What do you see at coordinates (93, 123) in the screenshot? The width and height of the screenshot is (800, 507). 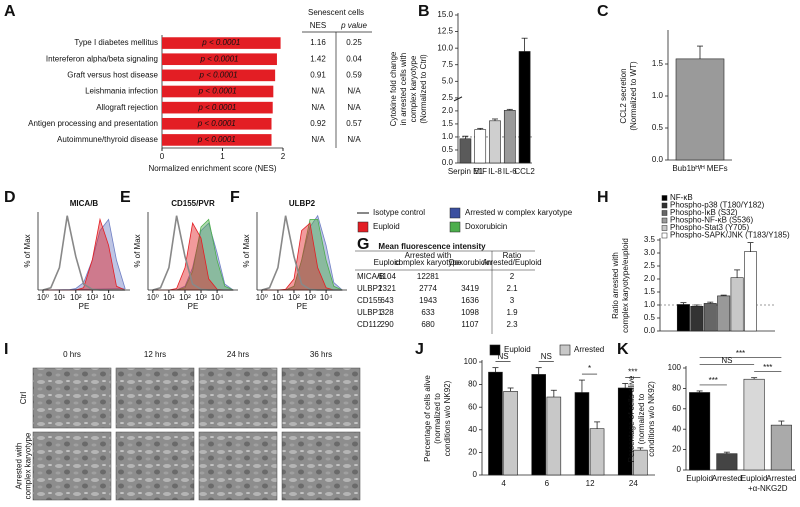 I see `category-label: Antigen processing and presentation` at bounding box center [93, 123].